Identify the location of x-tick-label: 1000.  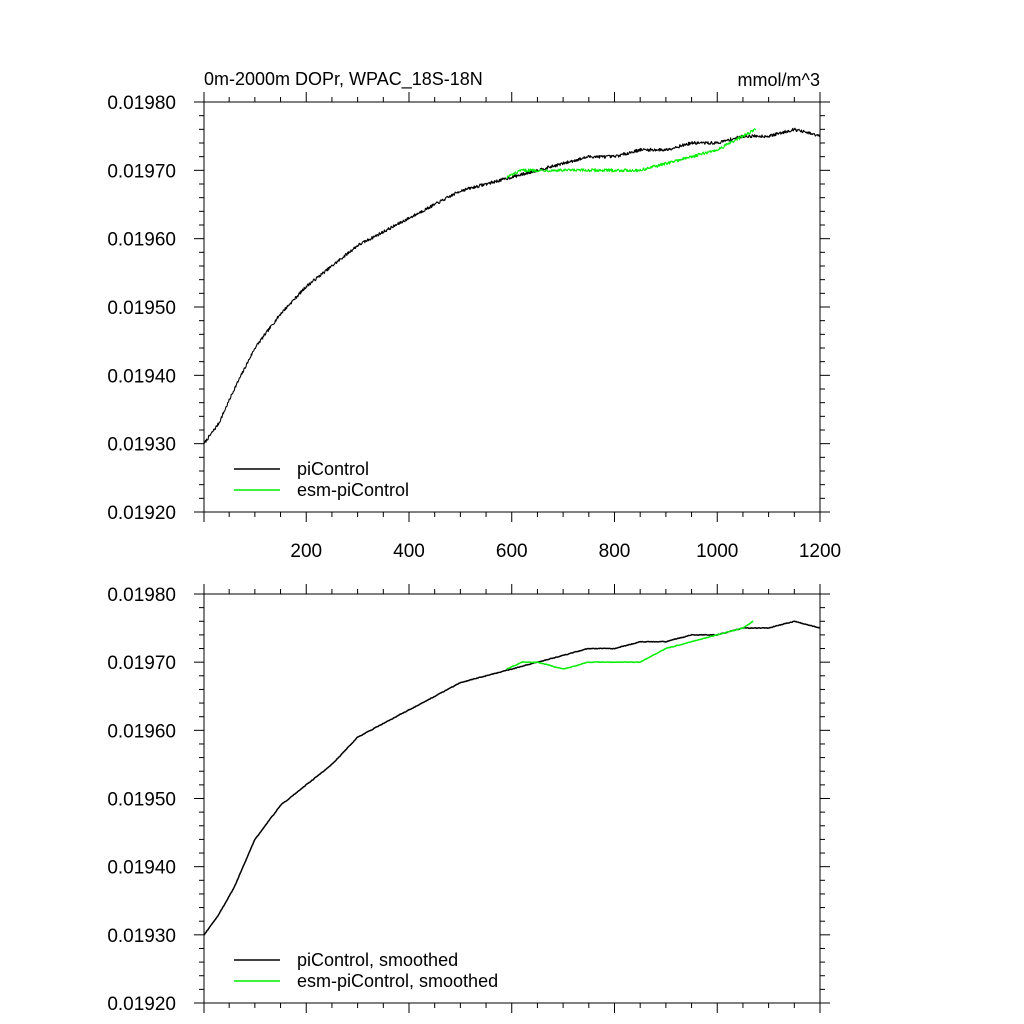
(717, 551).